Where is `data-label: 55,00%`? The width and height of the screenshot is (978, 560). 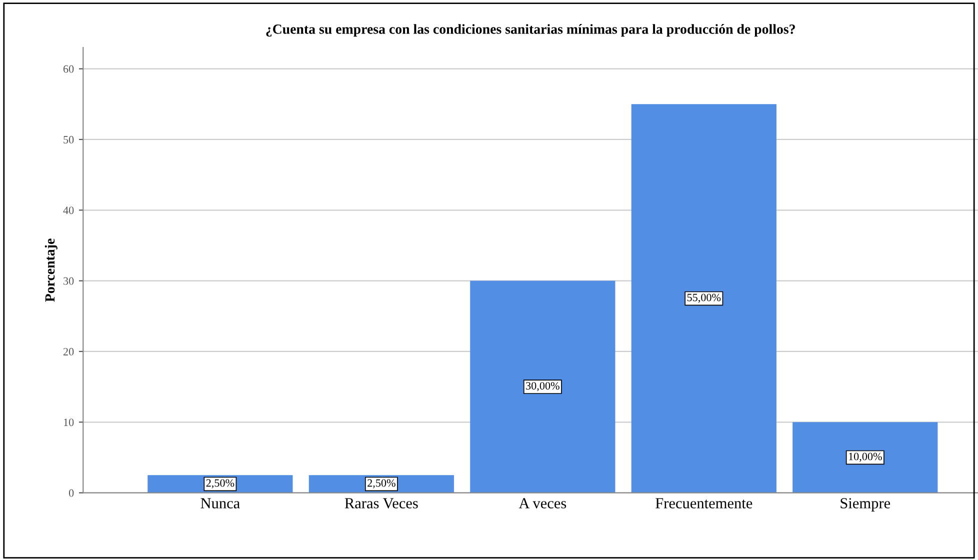 data-label: 55,00% is located at coordinates (704, 298).